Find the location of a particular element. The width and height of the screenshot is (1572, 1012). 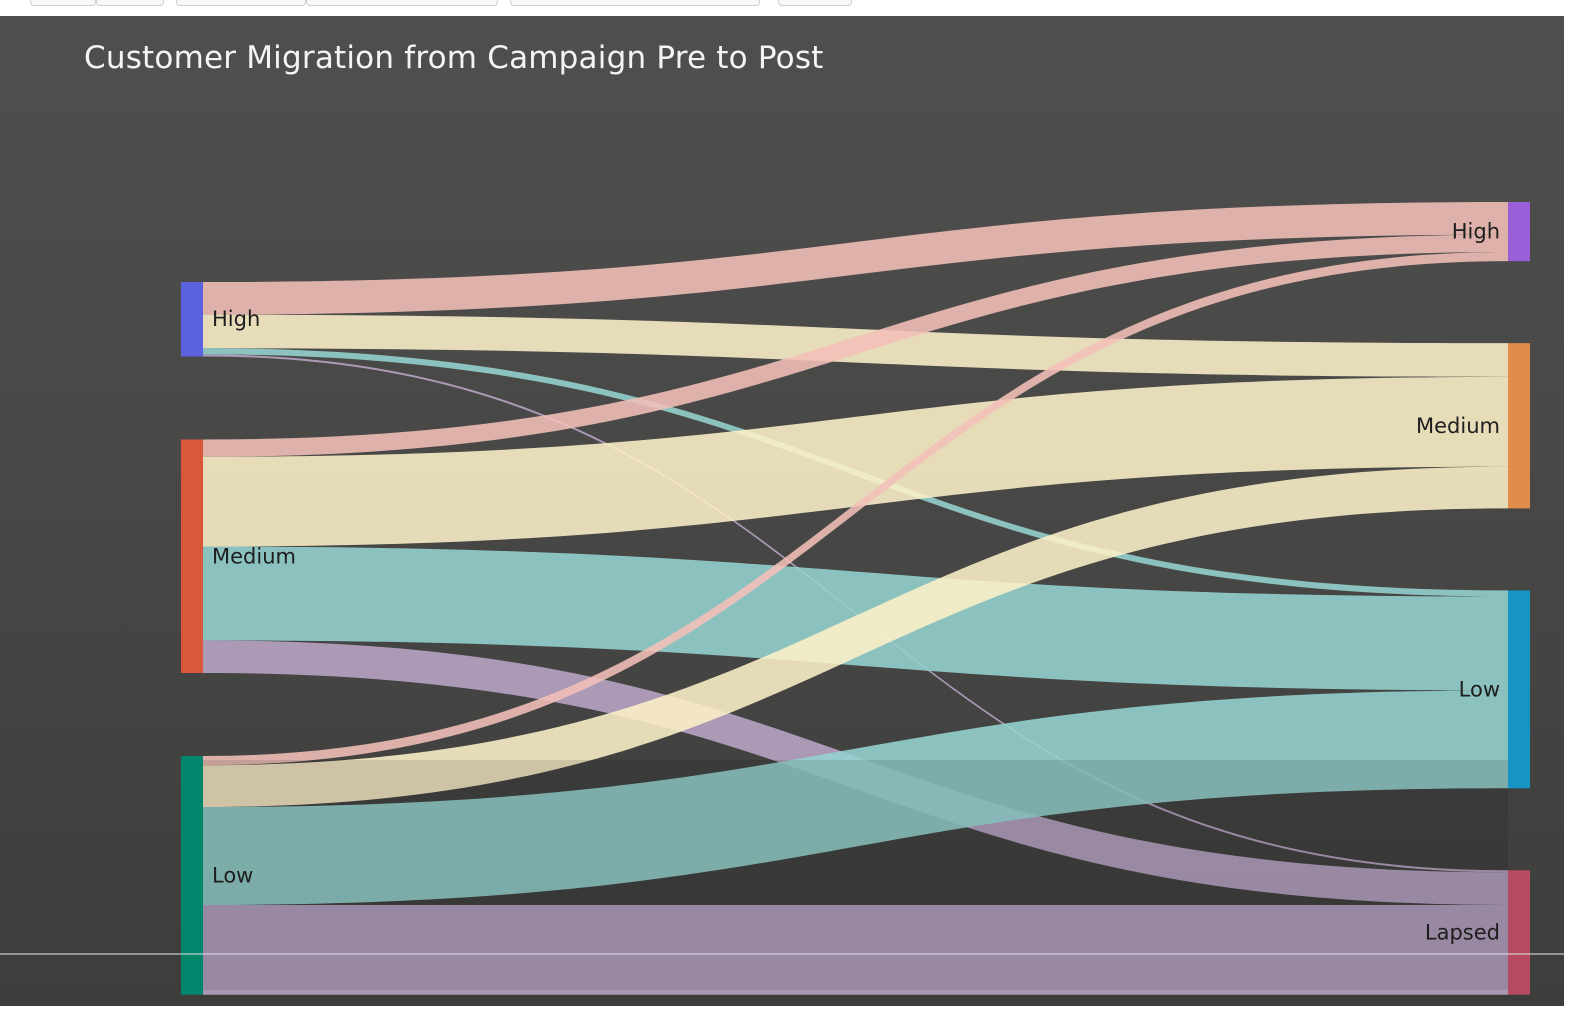

sankey-node-label-pre-low: Low is located at coordinates (232, 875).